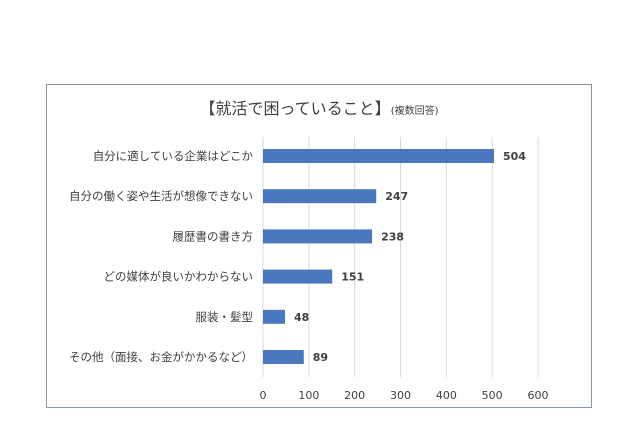  Describe the element at coordinates (400, 395) in the screenshot. I see `x-tick-label: 300` at that location.